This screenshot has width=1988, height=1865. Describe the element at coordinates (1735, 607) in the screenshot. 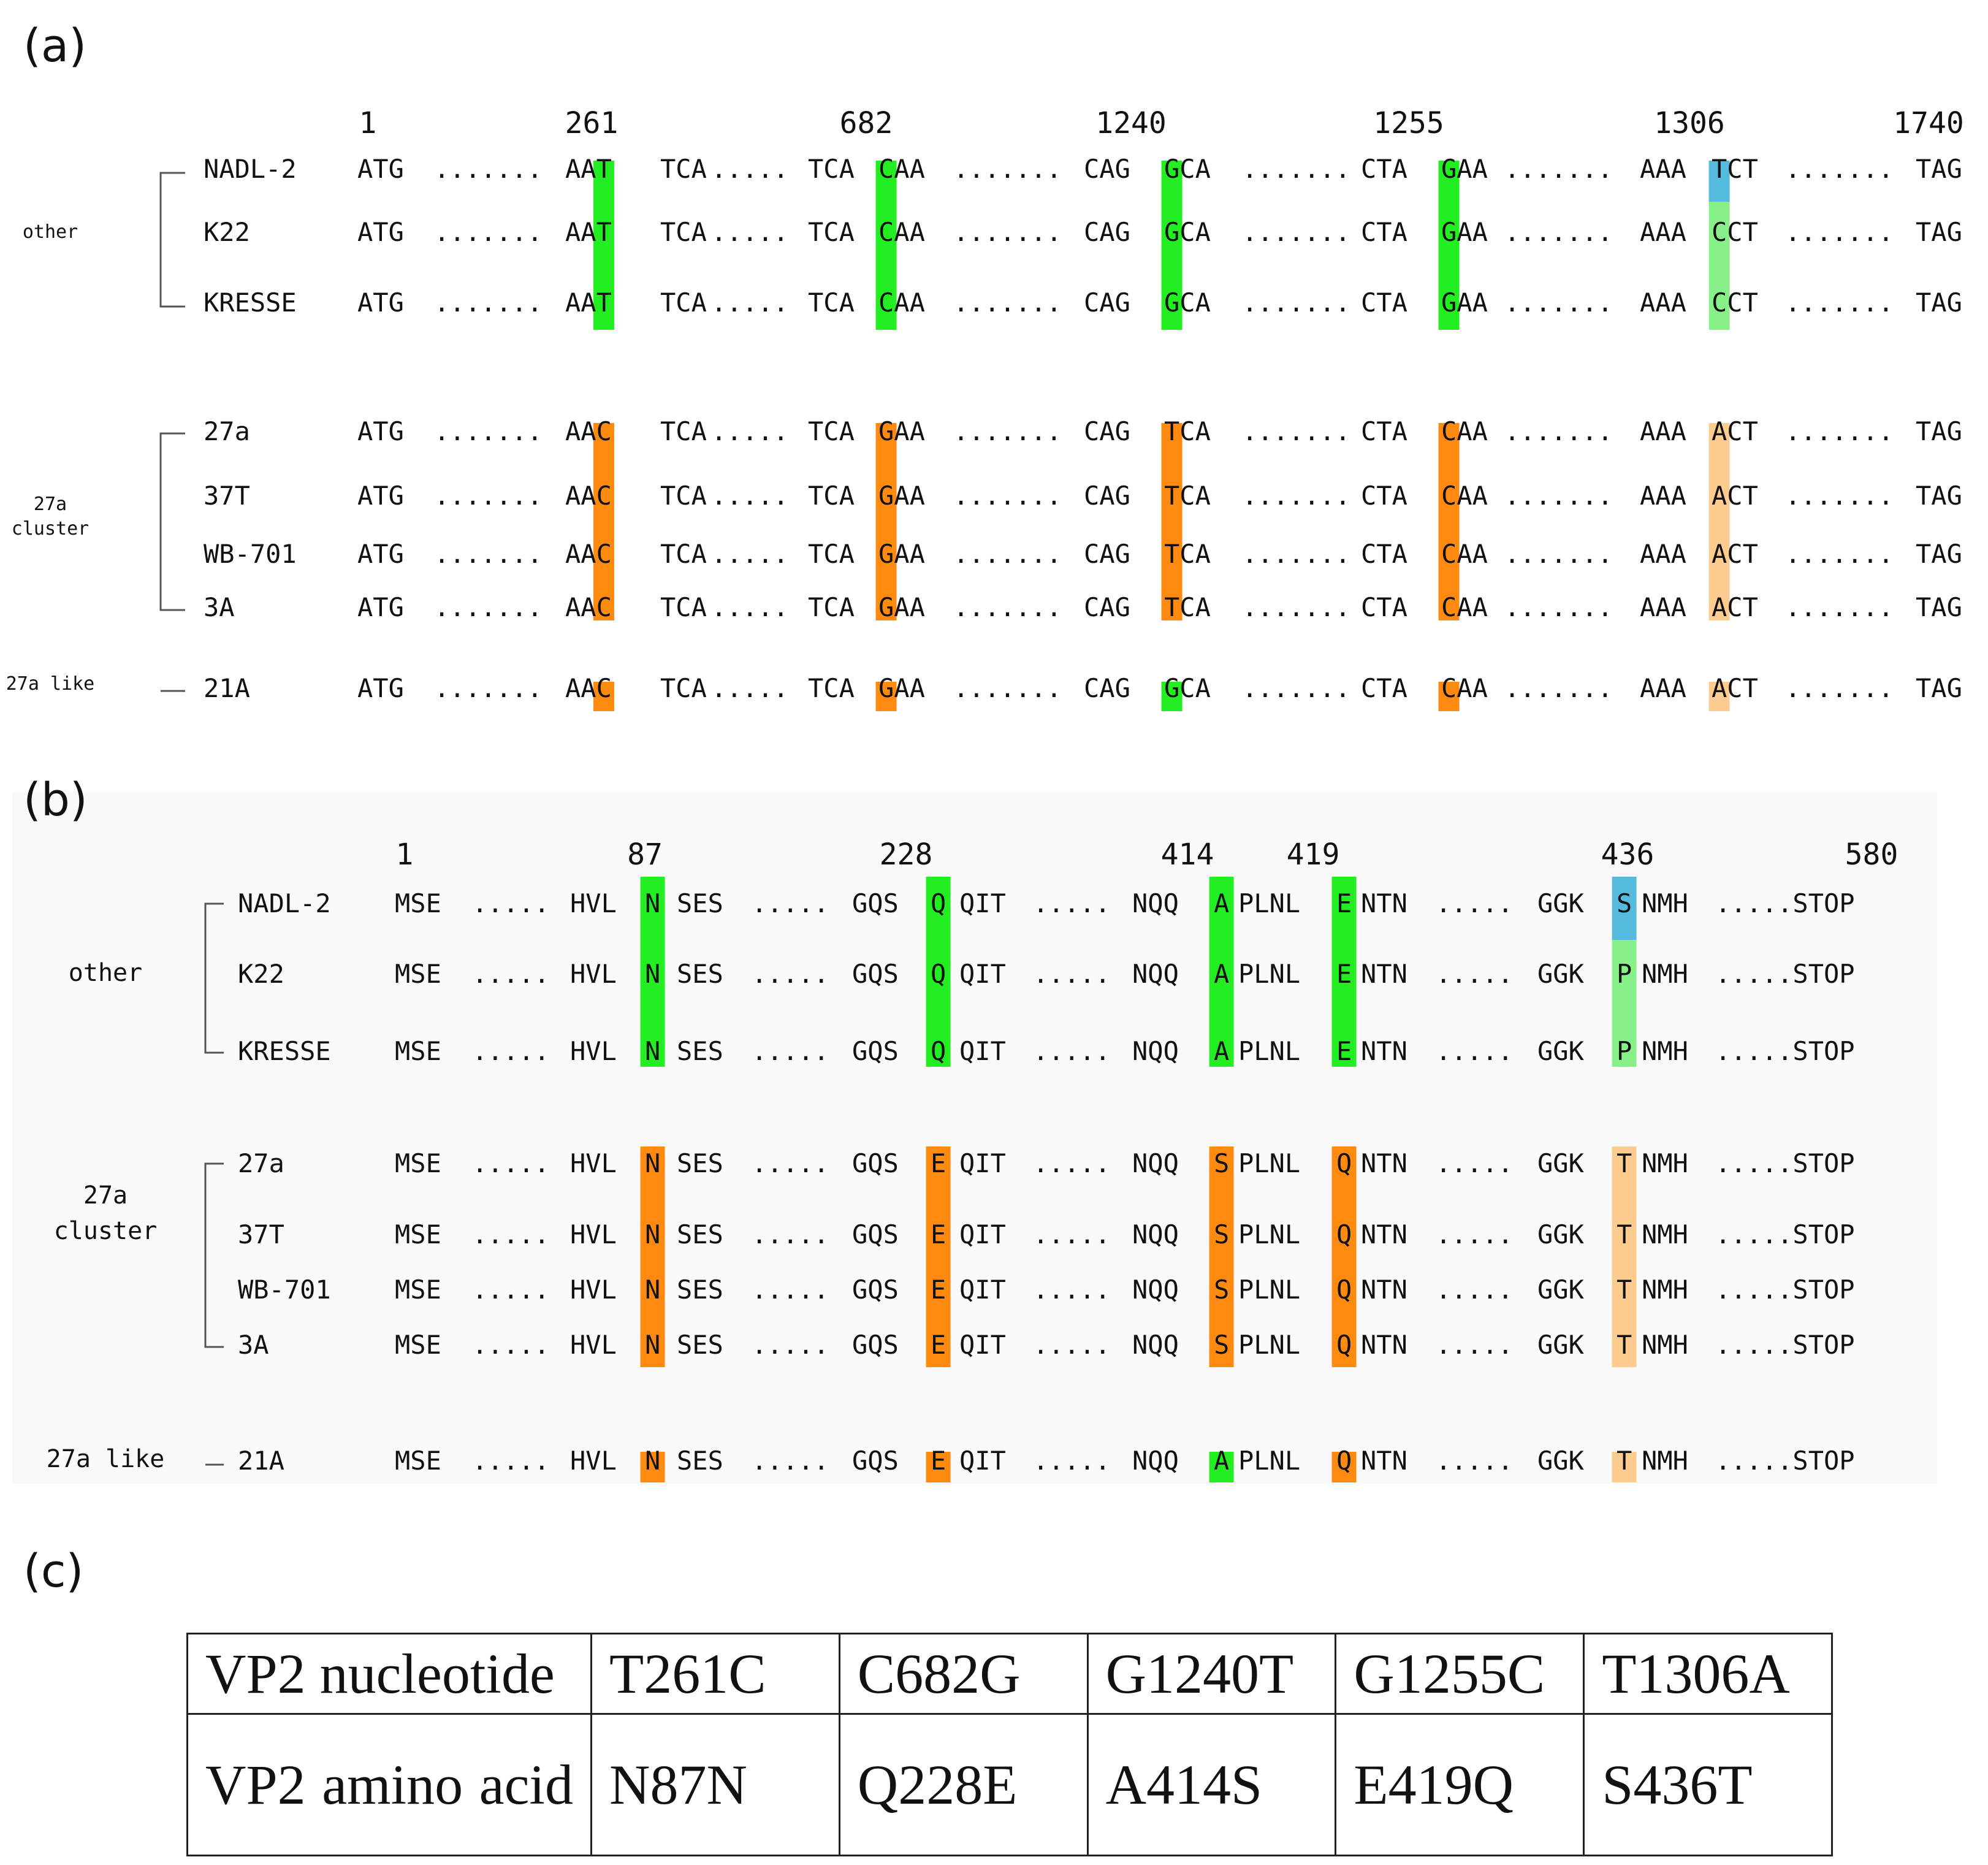

I see `sequence-token: ACT` at that location.